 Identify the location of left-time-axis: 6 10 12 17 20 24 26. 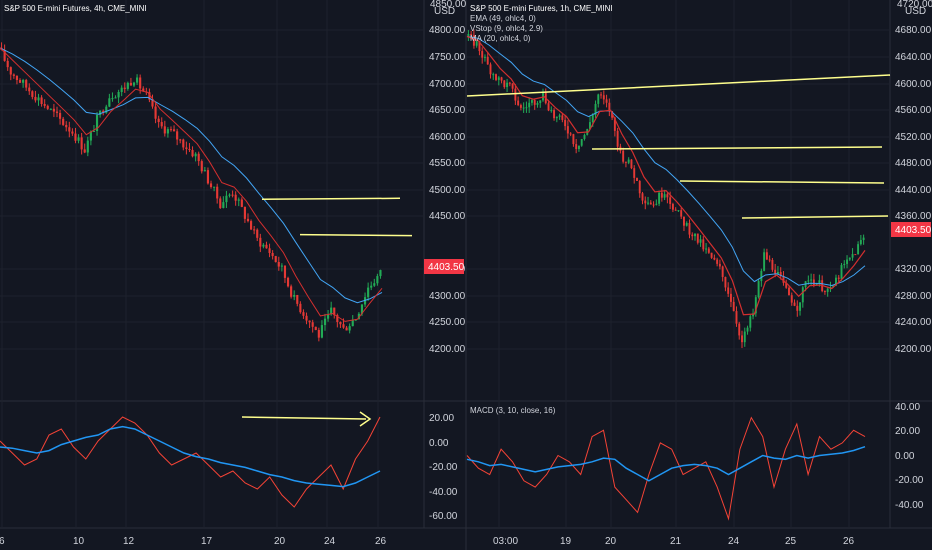
(193, 541).